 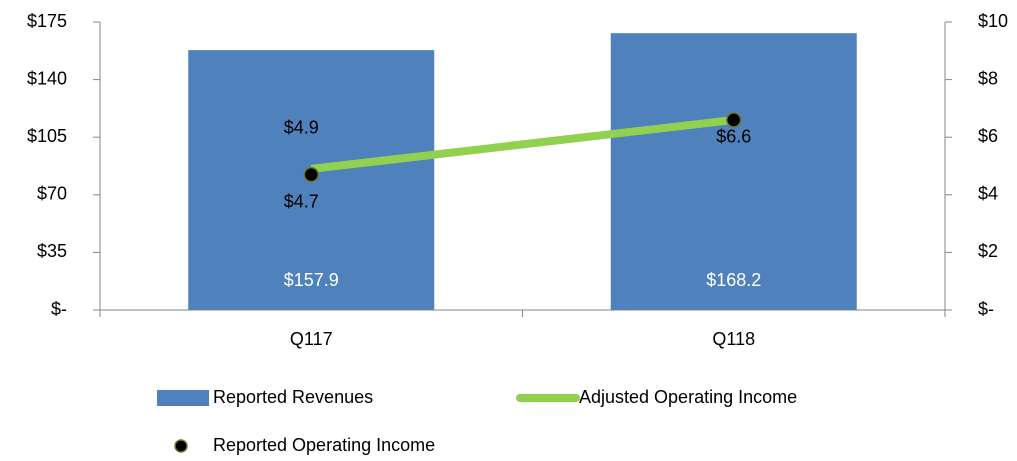 I want to click on bar-value-label: $157.9, so click(x=311, y=280).